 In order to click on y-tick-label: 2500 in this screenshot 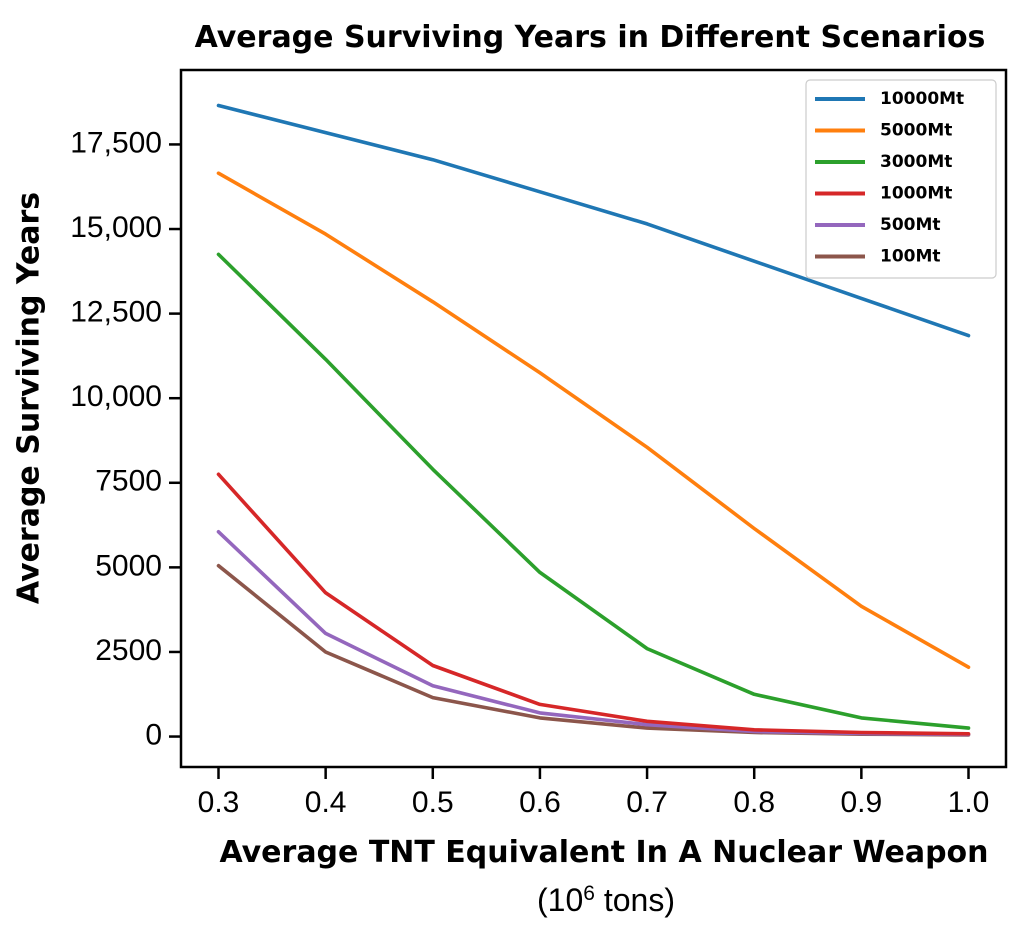, I will do `click(128, 650)`.